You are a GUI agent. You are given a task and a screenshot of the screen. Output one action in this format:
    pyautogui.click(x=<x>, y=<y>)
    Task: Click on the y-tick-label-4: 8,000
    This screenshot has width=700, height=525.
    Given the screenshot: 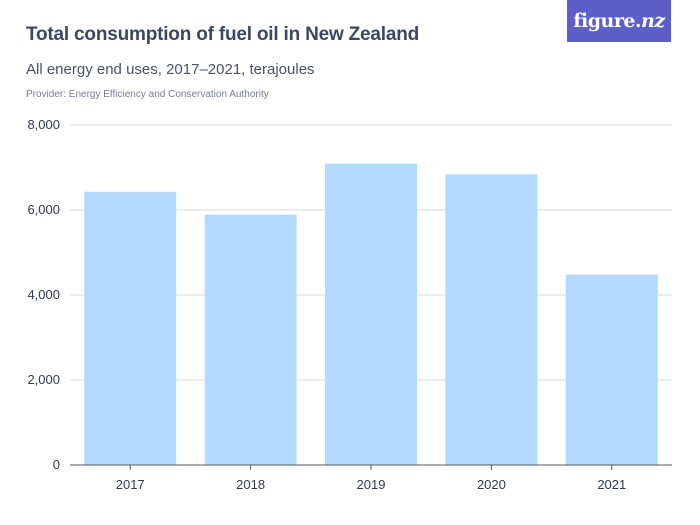 What is the action you would take?
    pyautogui.click(x=43, y=124)
    